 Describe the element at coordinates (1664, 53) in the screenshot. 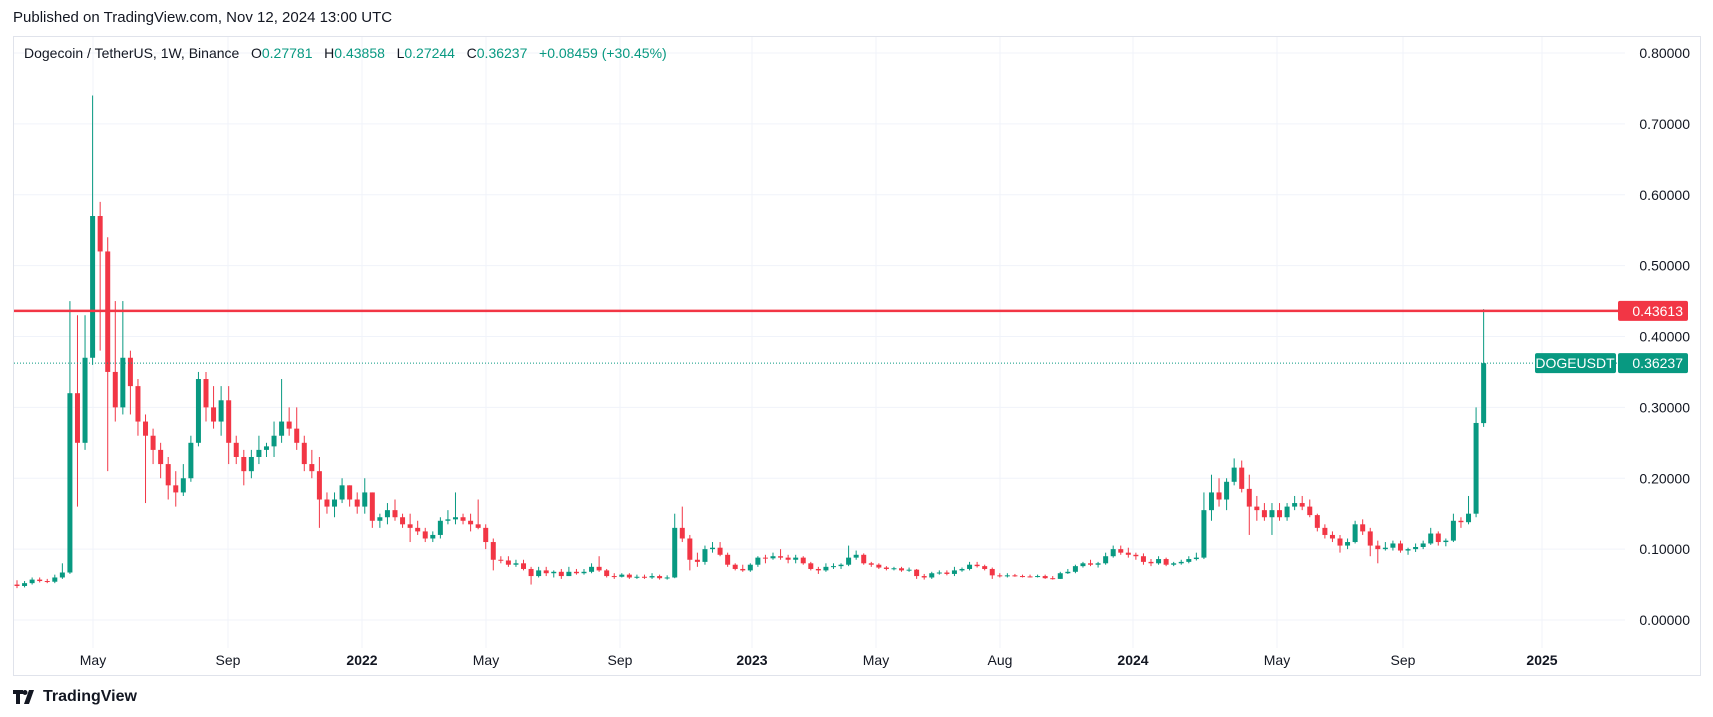

I see `y-tick-label: 0.80000` at that location.